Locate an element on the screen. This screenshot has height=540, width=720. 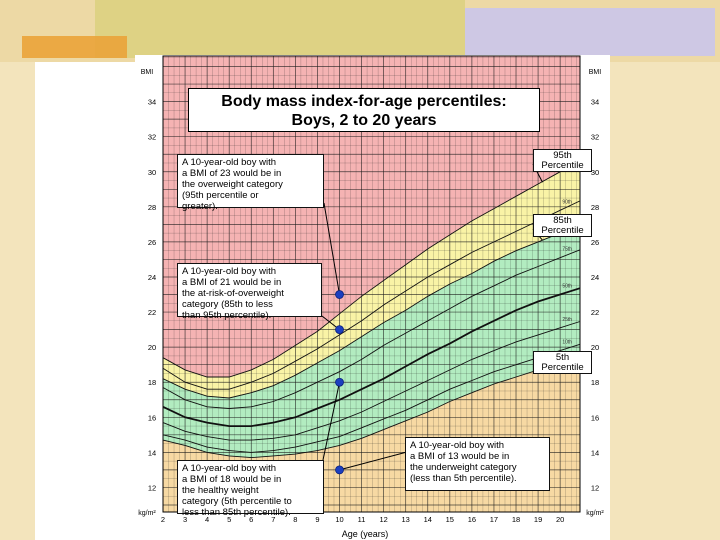
x-tick-label: 6 is located at coordinates (251, 519).